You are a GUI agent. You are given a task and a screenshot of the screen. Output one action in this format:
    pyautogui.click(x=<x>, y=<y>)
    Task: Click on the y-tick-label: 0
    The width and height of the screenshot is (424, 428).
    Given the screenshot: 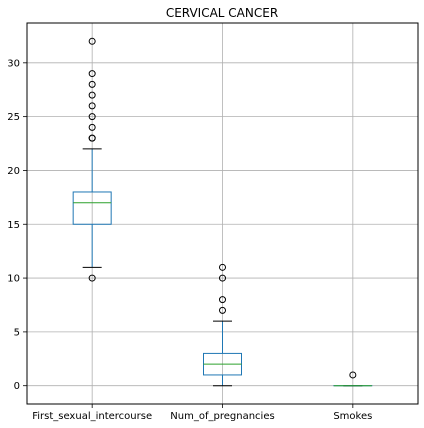 What is the action you would take?
    pyautogui.click(x=17, y=386)
    